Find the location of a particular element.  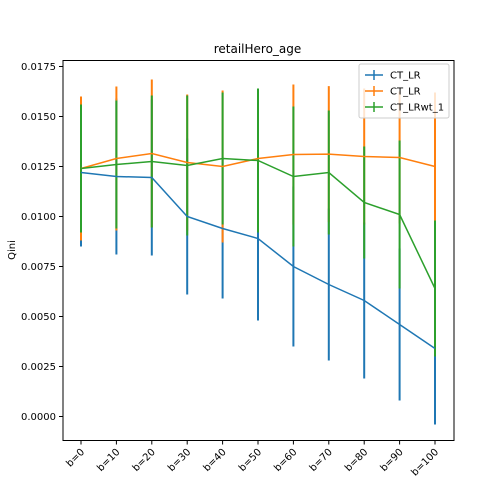

legend-box is located at coordinates (404, 91).